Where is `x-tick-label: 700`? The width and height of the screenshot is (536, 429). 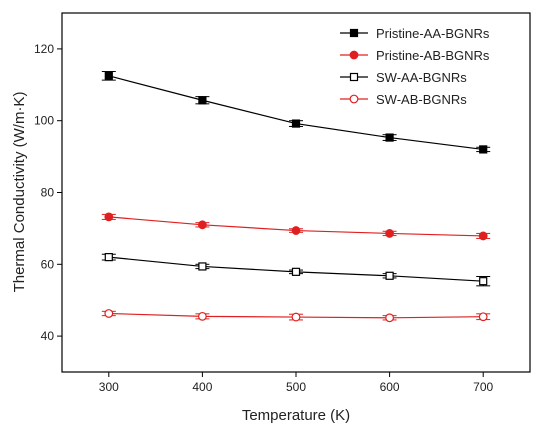
x-tick-label: 700 is located at coordinates (483, 387).